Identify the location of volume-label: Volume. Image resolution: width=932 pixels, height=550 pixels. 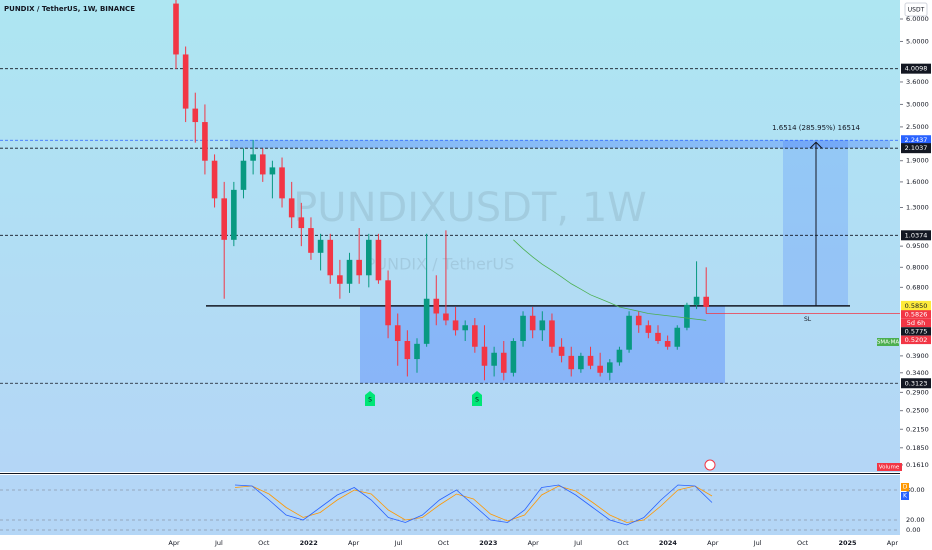
(889, 468).